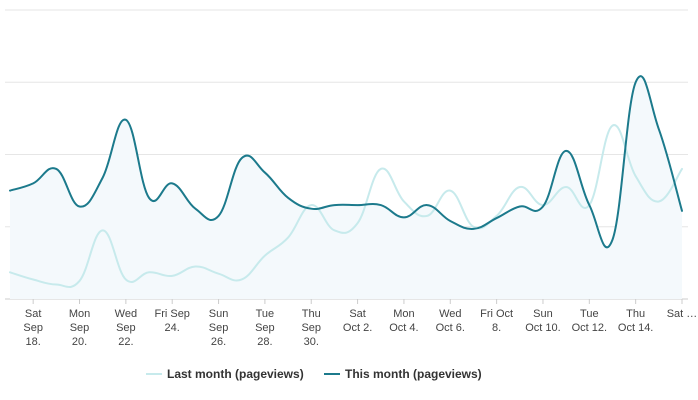 This screenshot has height=400, width=698. What do you see at coordinates (635, 321) in the screenshot?
I see `x-tick-label: Thu Oct 14.` at bounding box center [635, 321].